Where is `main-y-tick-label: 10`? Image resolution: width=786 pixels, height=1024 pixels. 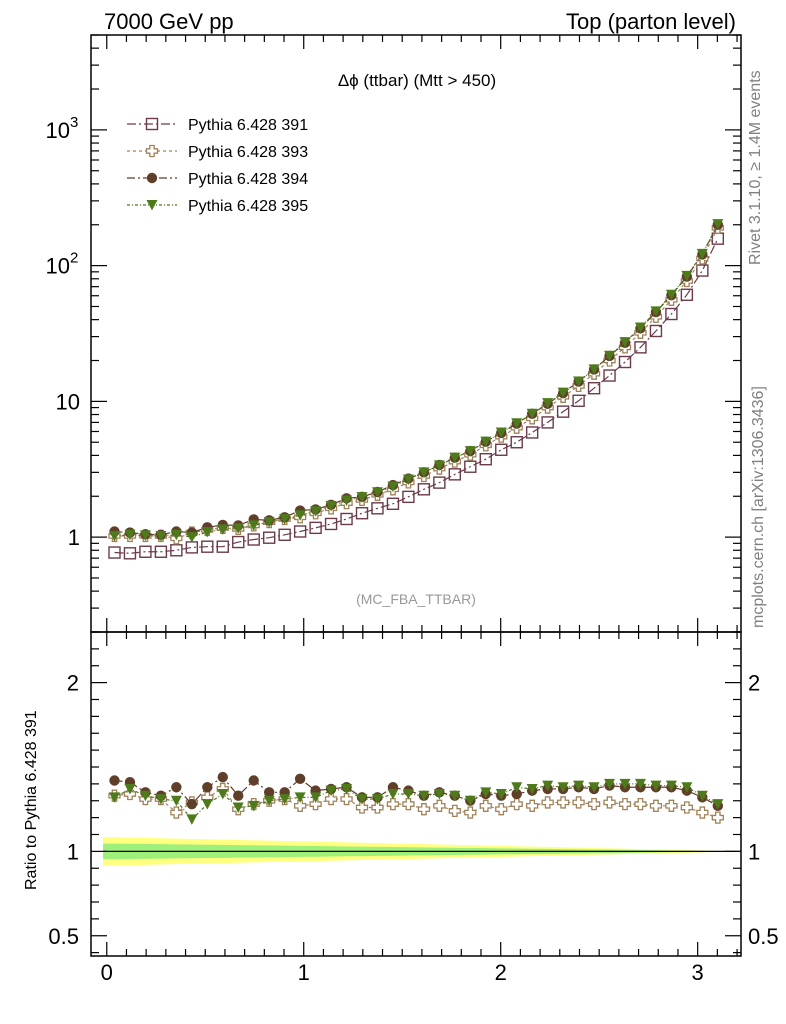 main-y-tick-label: 10 is located at coordinates (58, 130).